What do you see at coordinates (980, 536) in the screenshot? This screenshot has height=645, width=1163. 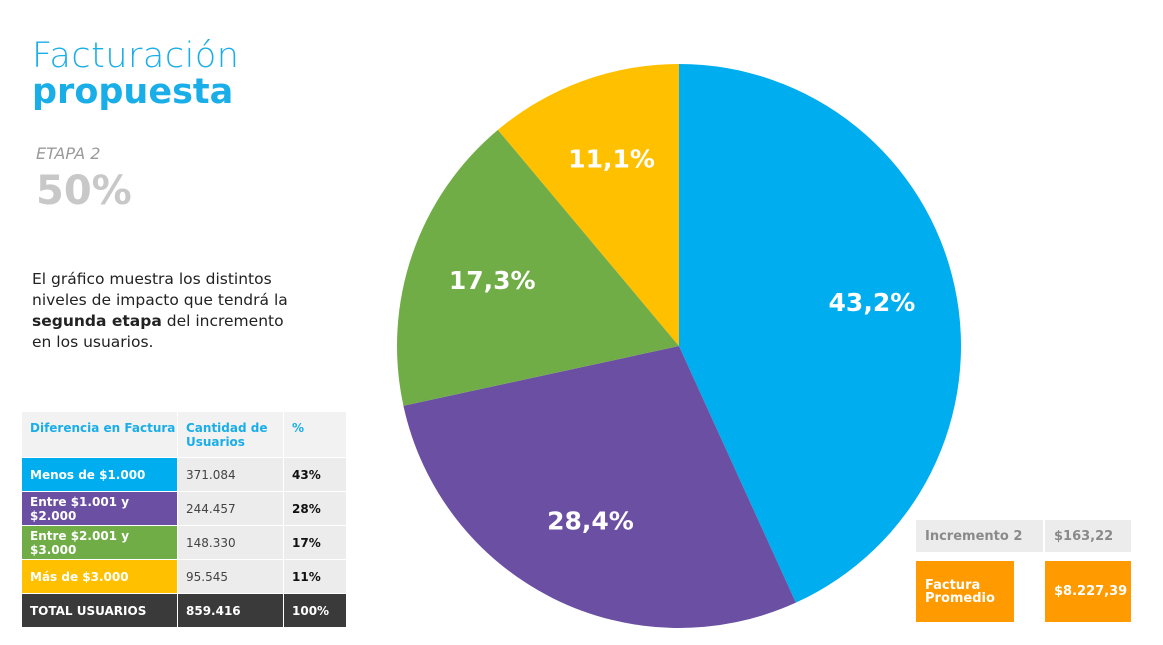 I see `summary-cell: Incremento 2` at bounding box center [980, 536].